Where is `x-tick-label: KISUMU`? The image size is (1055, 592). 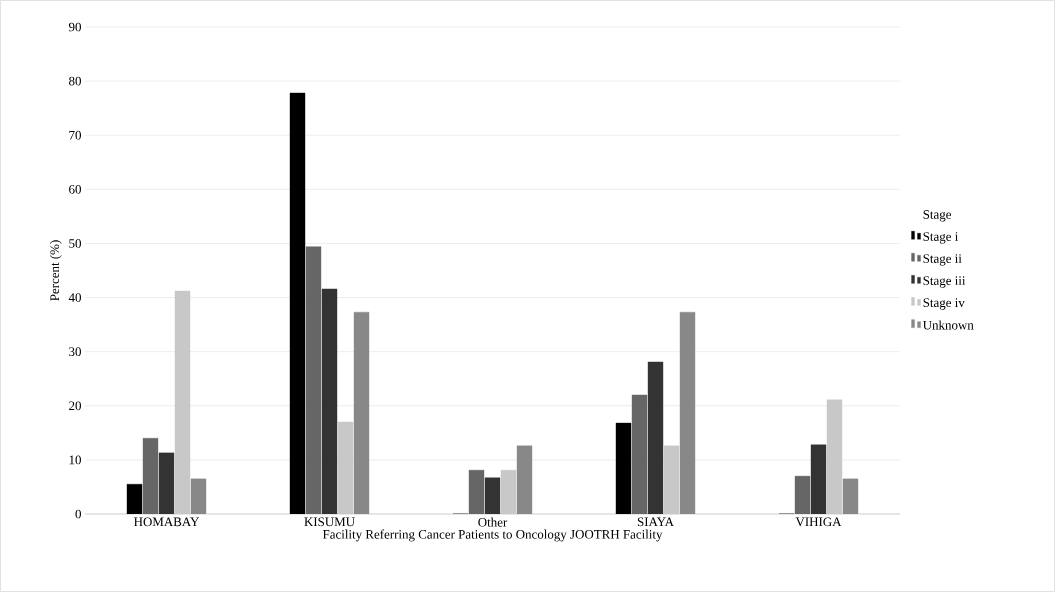 x-tick-label: KISUMU is located at coordinates (329, 522).